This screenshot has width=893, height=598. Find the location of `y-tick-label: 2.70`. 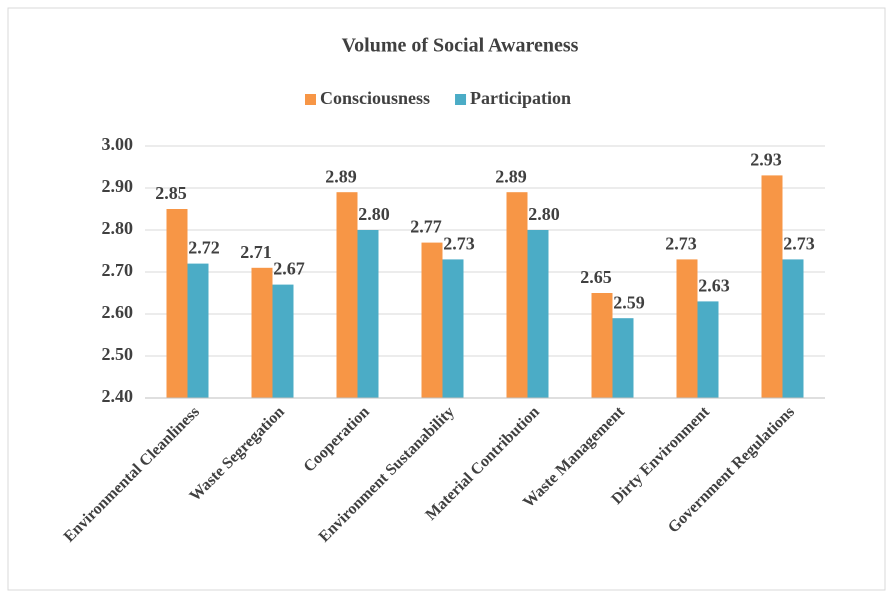

y-tick-label: 2.70 is located at coordinates (118, 270).